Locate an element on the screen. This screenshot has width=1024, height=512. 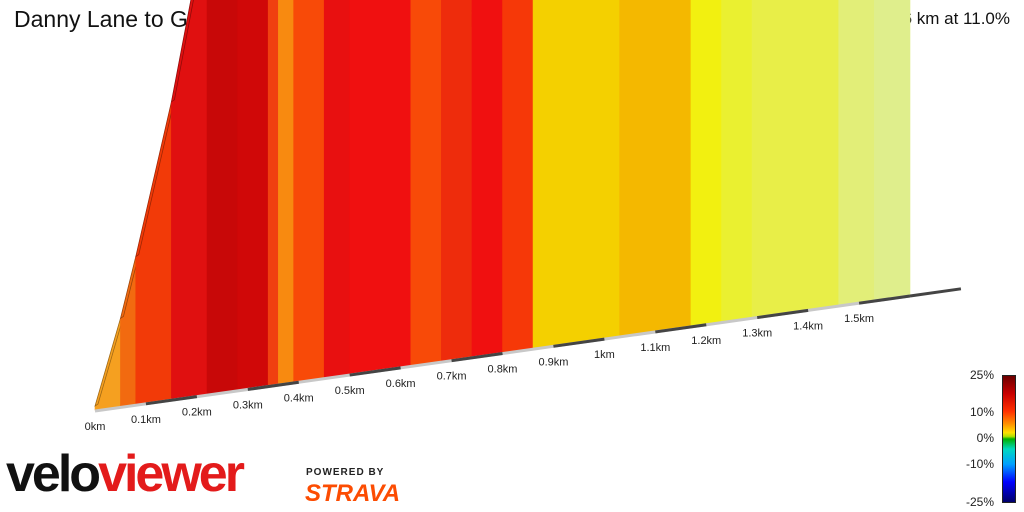
segment-top-edge is located at coordinates (182, 51).